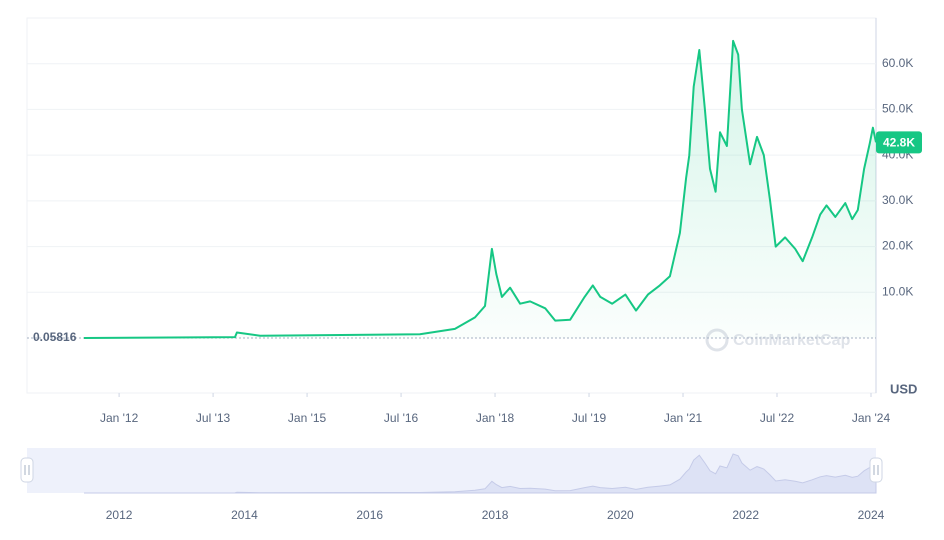 The image size is (944, 540). I want to click on price-tag, so click(899, 142).